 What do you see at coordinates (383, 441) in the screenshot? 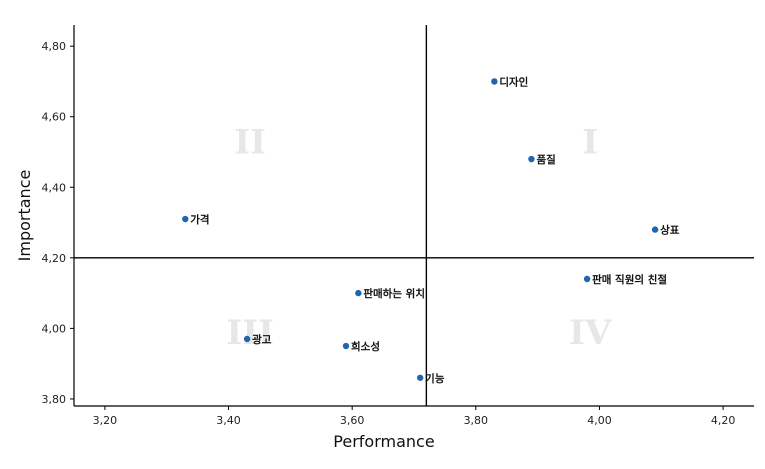
I see `x-axis-title: Performance` at bounding box center [383, 441].